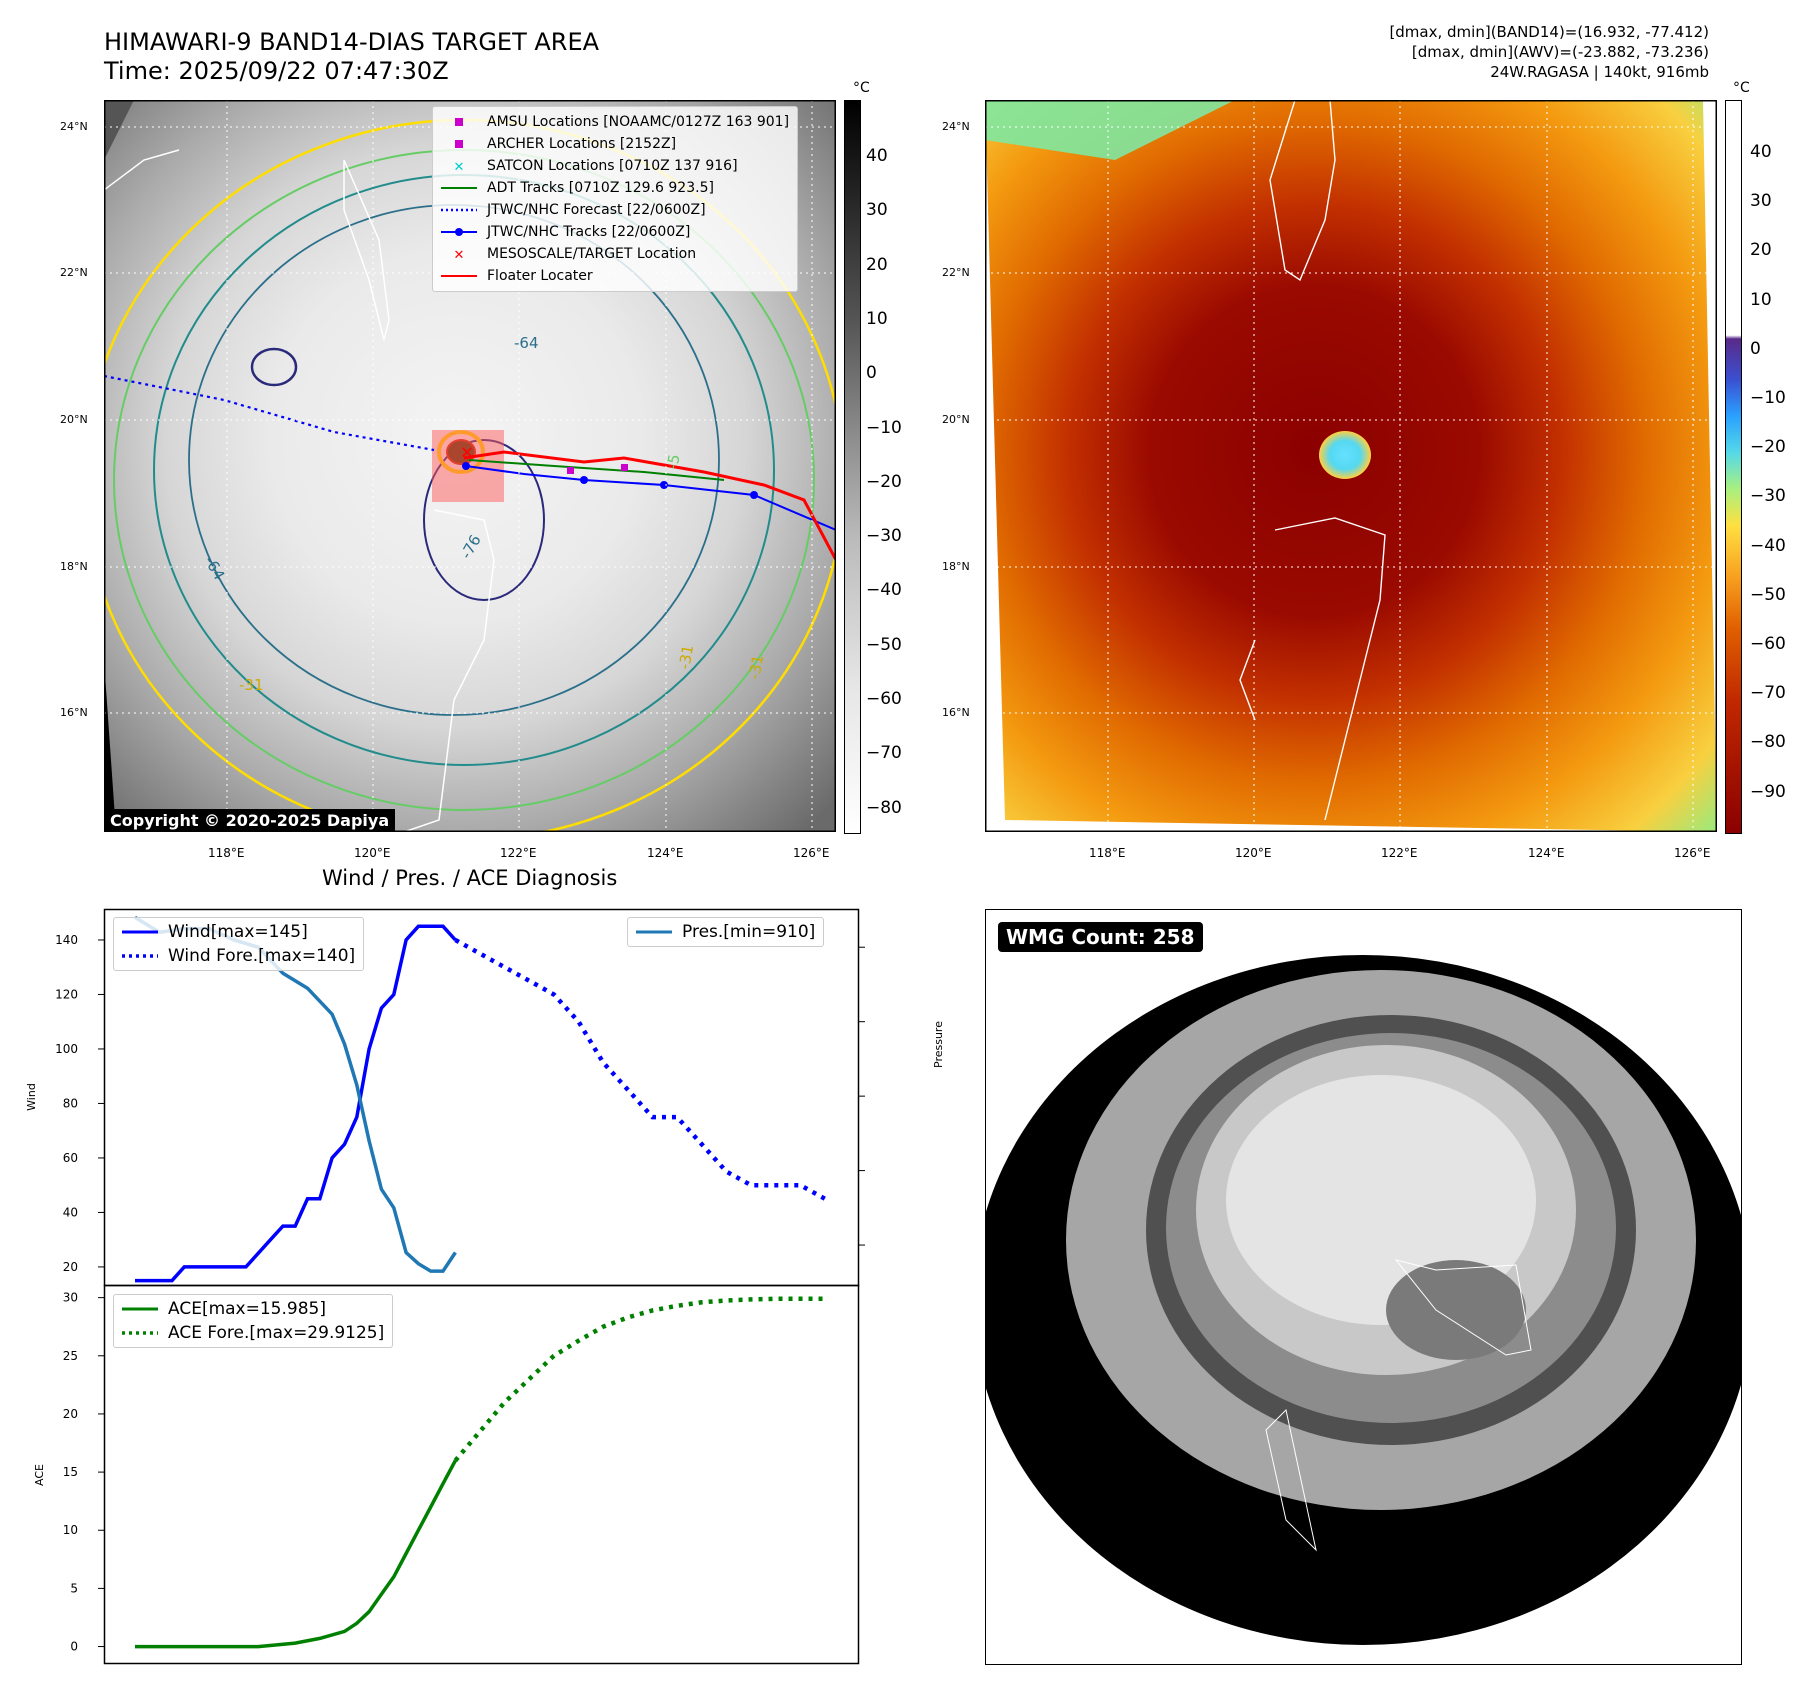  Describe the element at coordinates (110, 746) in the screenshot. I see `no-data-edge` at that location.